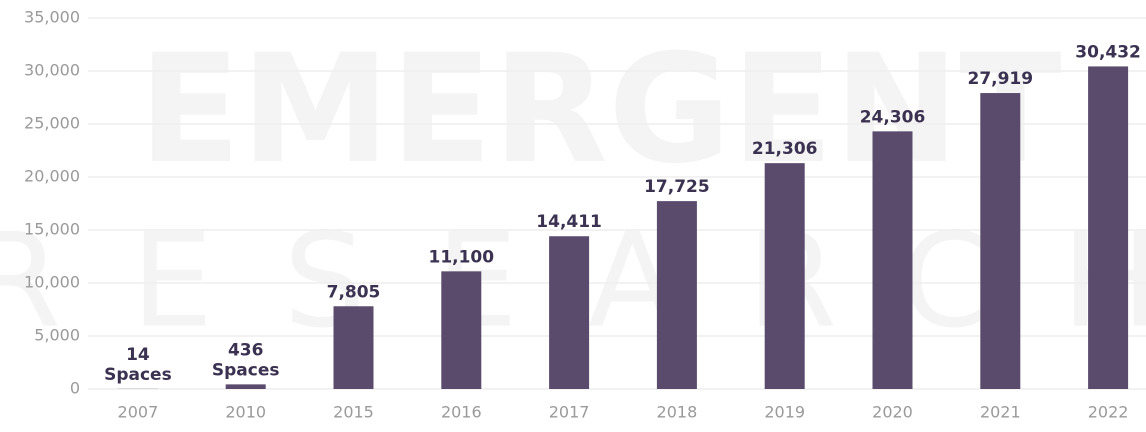 The width and height of the screenshot is (1146, 432). Describe the element at coordinates (893, 117) in the screenshot. I see `value-label: 24,306` at that location.